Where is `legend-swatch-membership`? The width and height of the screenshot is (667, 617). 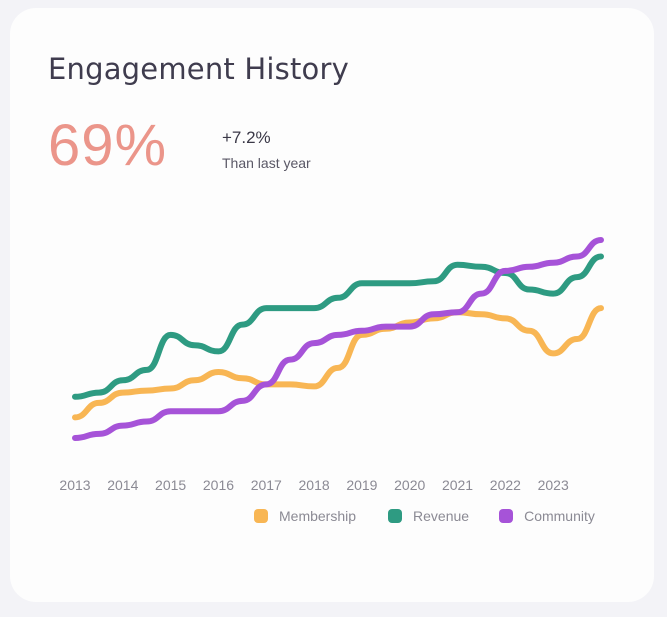
legend-swatch-membership is located at coordinates (261, 516).